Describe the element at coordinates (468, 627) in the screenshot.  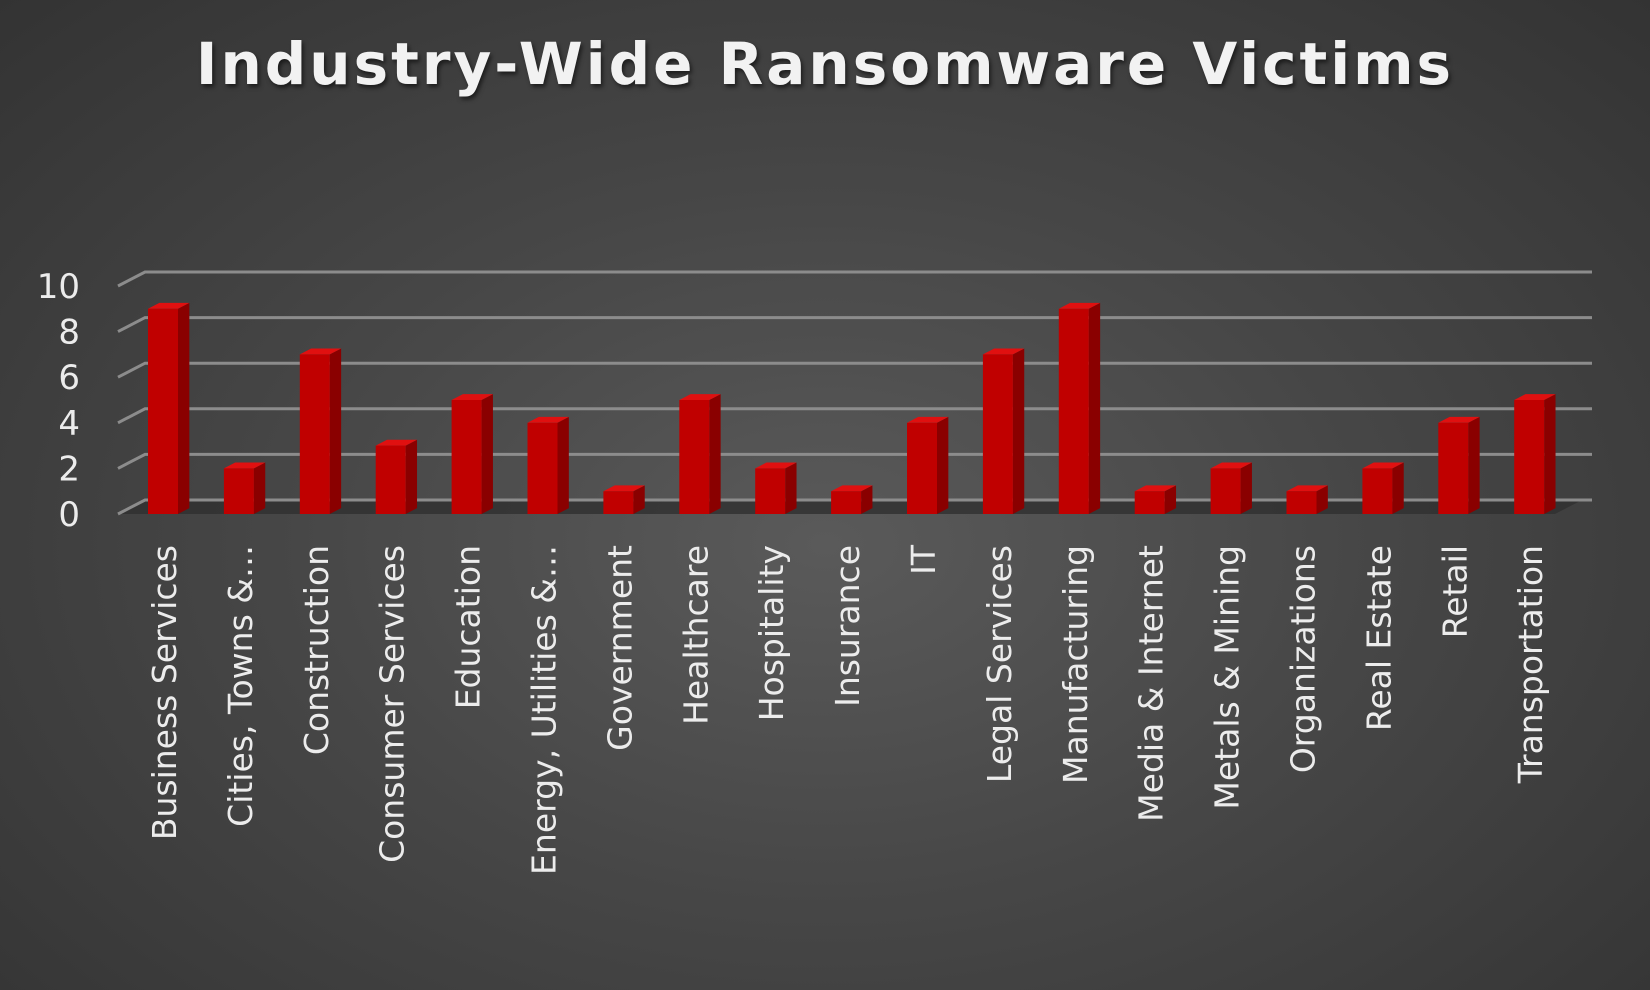
I see `x-category-label: Education` at that location.